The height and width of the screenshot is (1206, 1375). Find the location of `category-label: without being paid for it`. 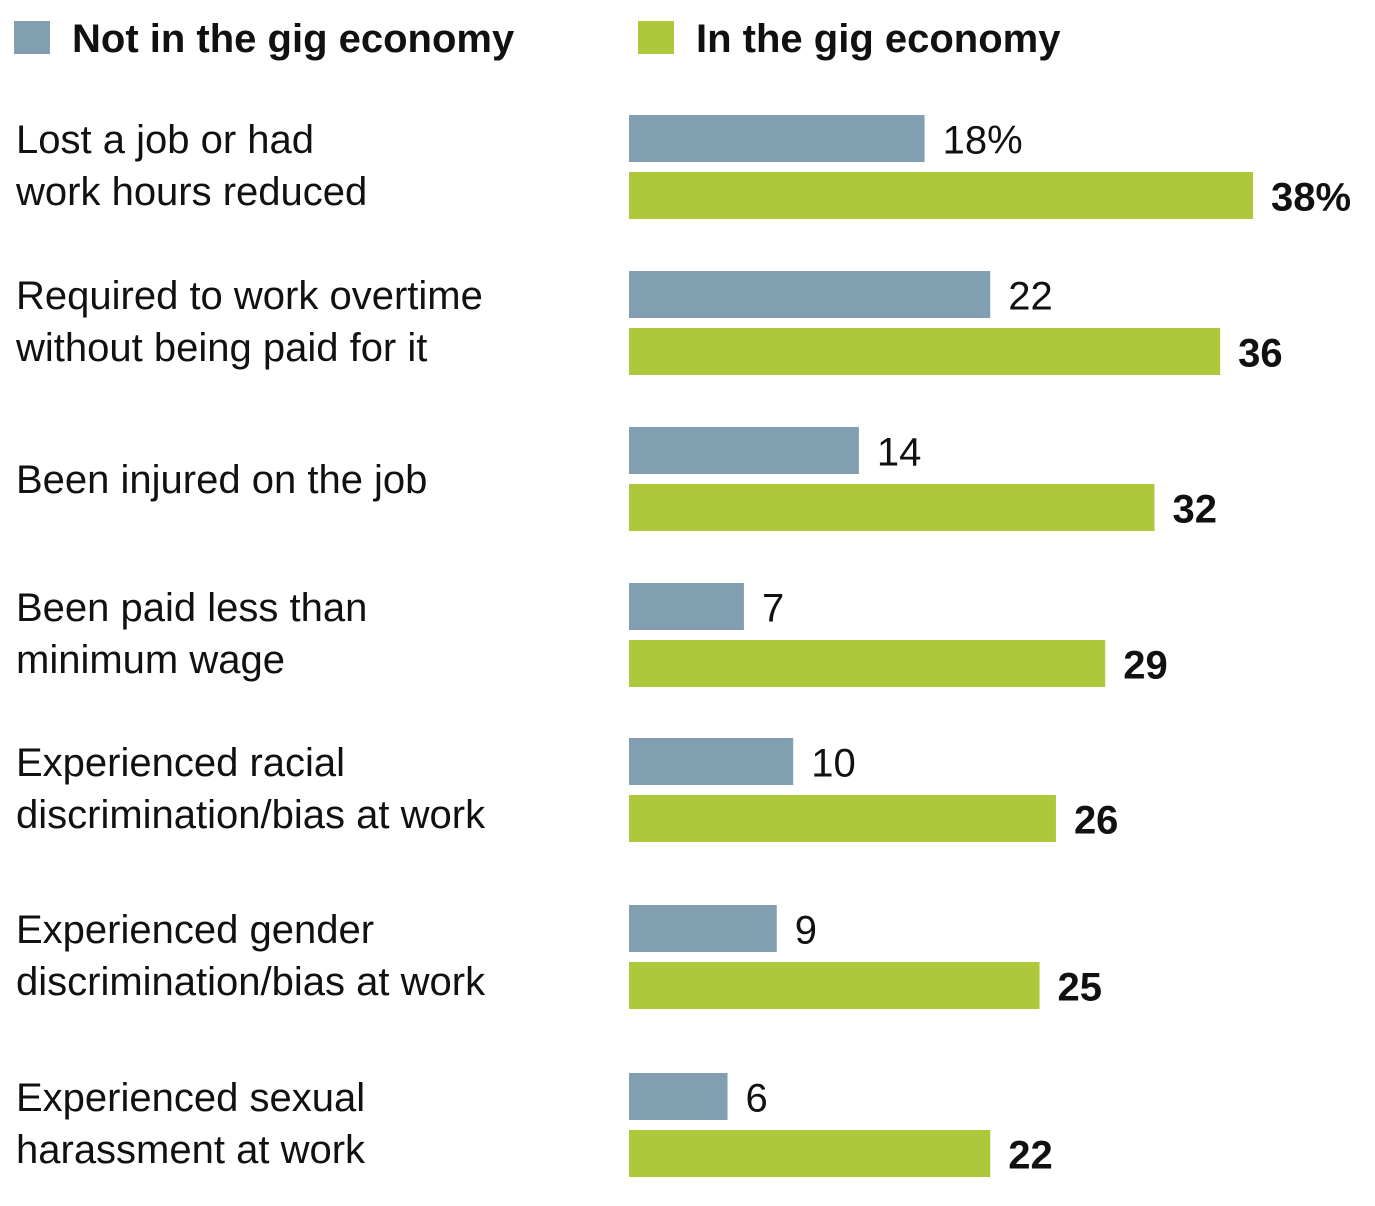

category-label: without being paid for it is located at coordinates (221, 348).